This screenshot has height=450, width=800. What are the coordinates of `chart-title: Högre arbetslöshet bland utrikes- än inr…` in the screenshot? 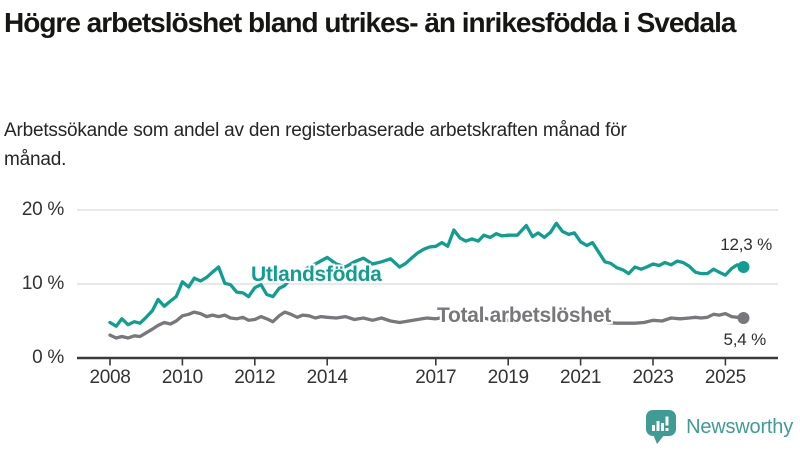 It's located at (370, 22).